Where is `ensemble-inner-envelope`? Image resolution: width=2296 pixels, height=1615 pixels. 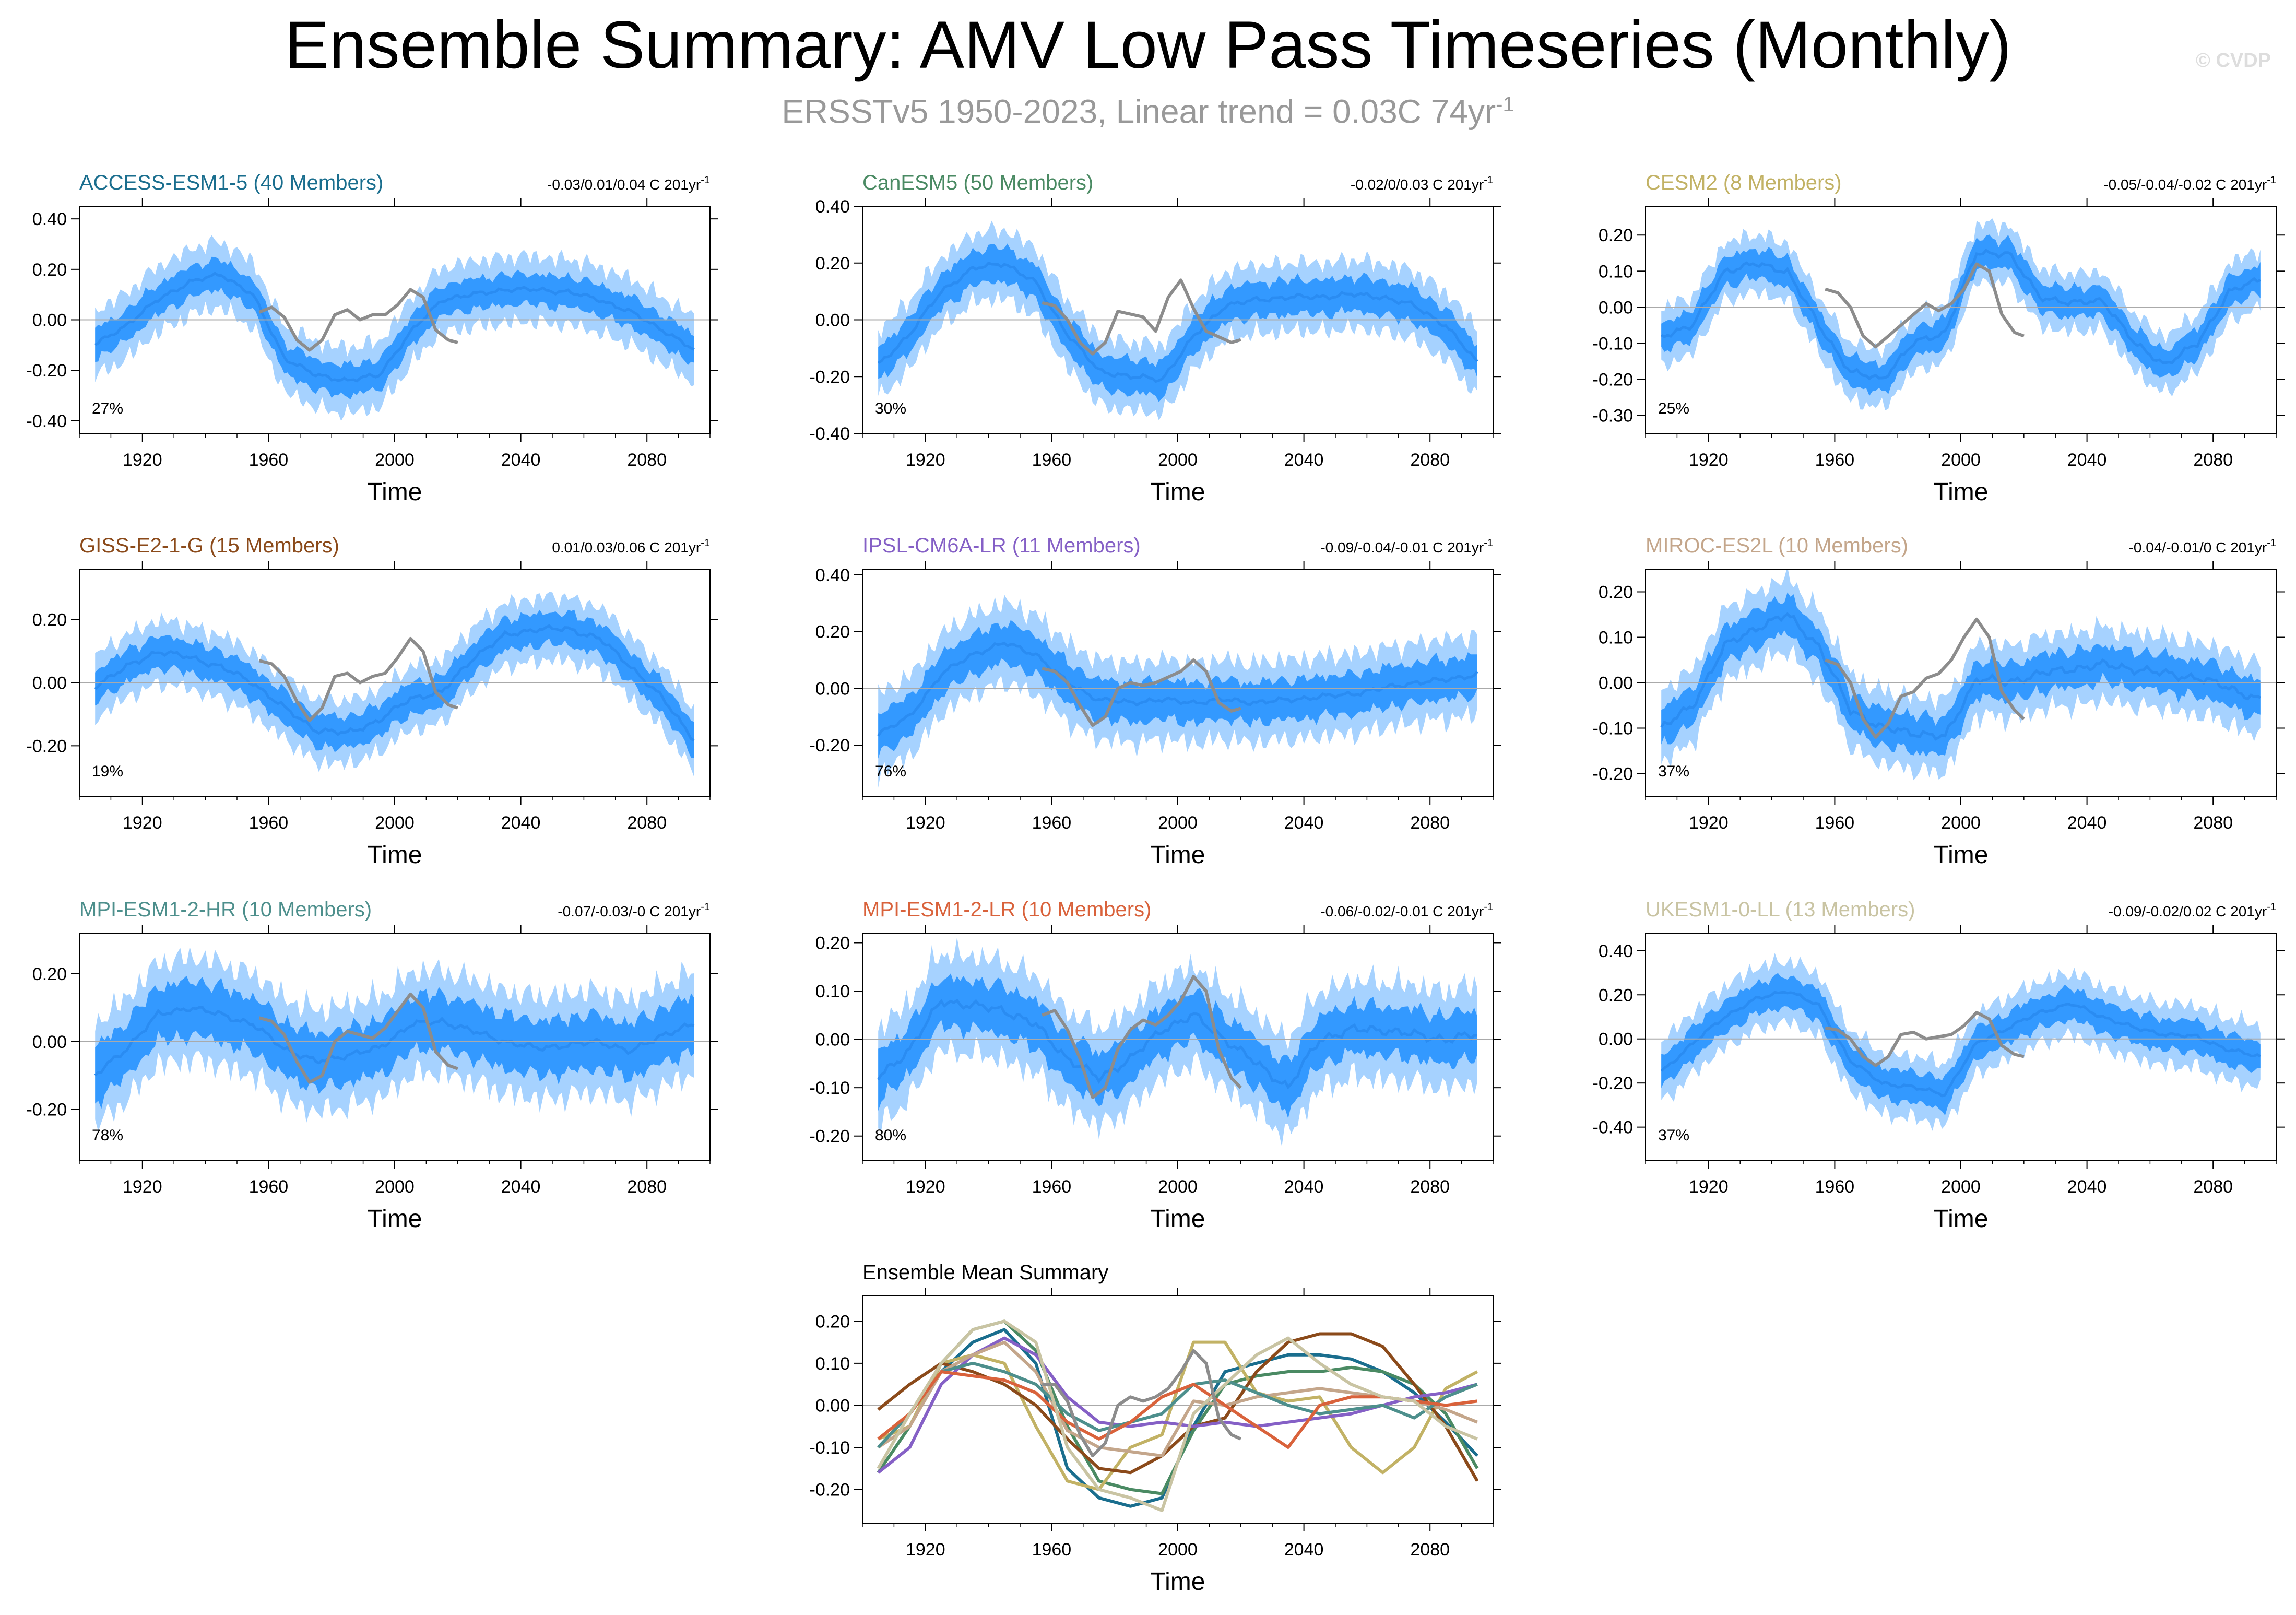
ensemble-inner-envelope is located at coordinates (1177, 322).